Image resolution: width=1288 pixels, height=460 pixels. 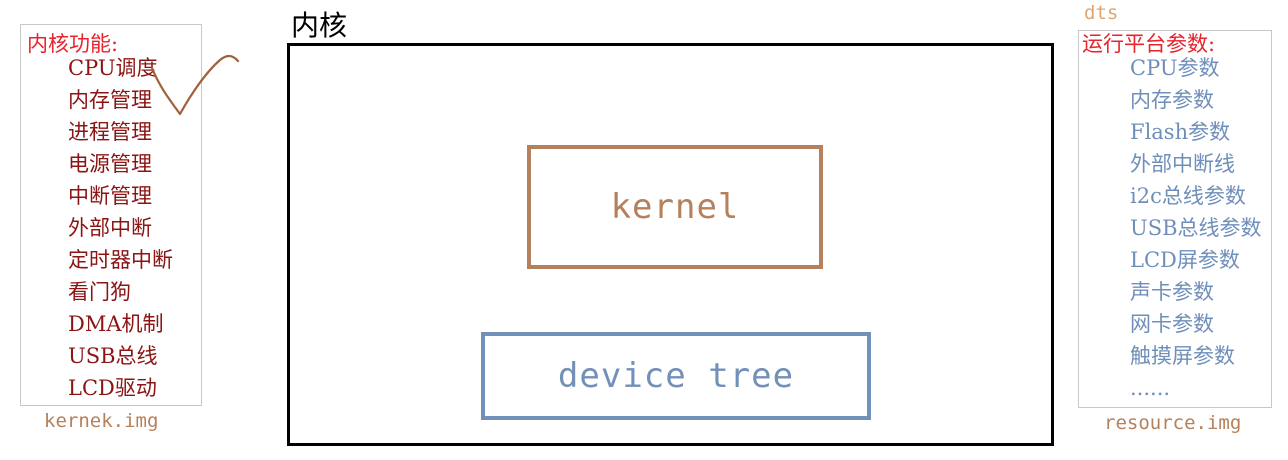 What do you see at coordinates (1172, 100) in the screenshot?
I see `platform-param-item: 内存参数` at bounding box center [1172, 100].